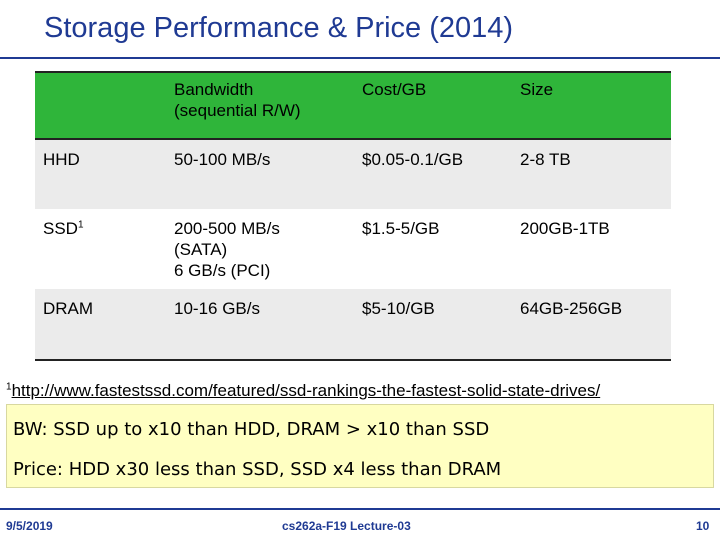  I want to click on row-bandwidth: 200-500 MB/s (SATA) 6 GB/s (PCI), so click(227, 249).